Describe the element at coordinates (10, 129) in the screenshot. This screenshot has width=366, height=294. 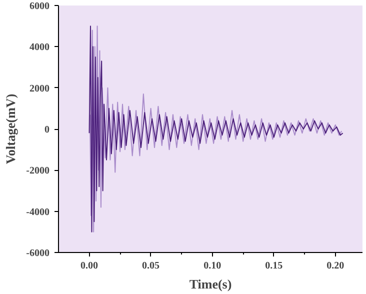
I see `y-axis-title: Voltage(mV)` at that location.